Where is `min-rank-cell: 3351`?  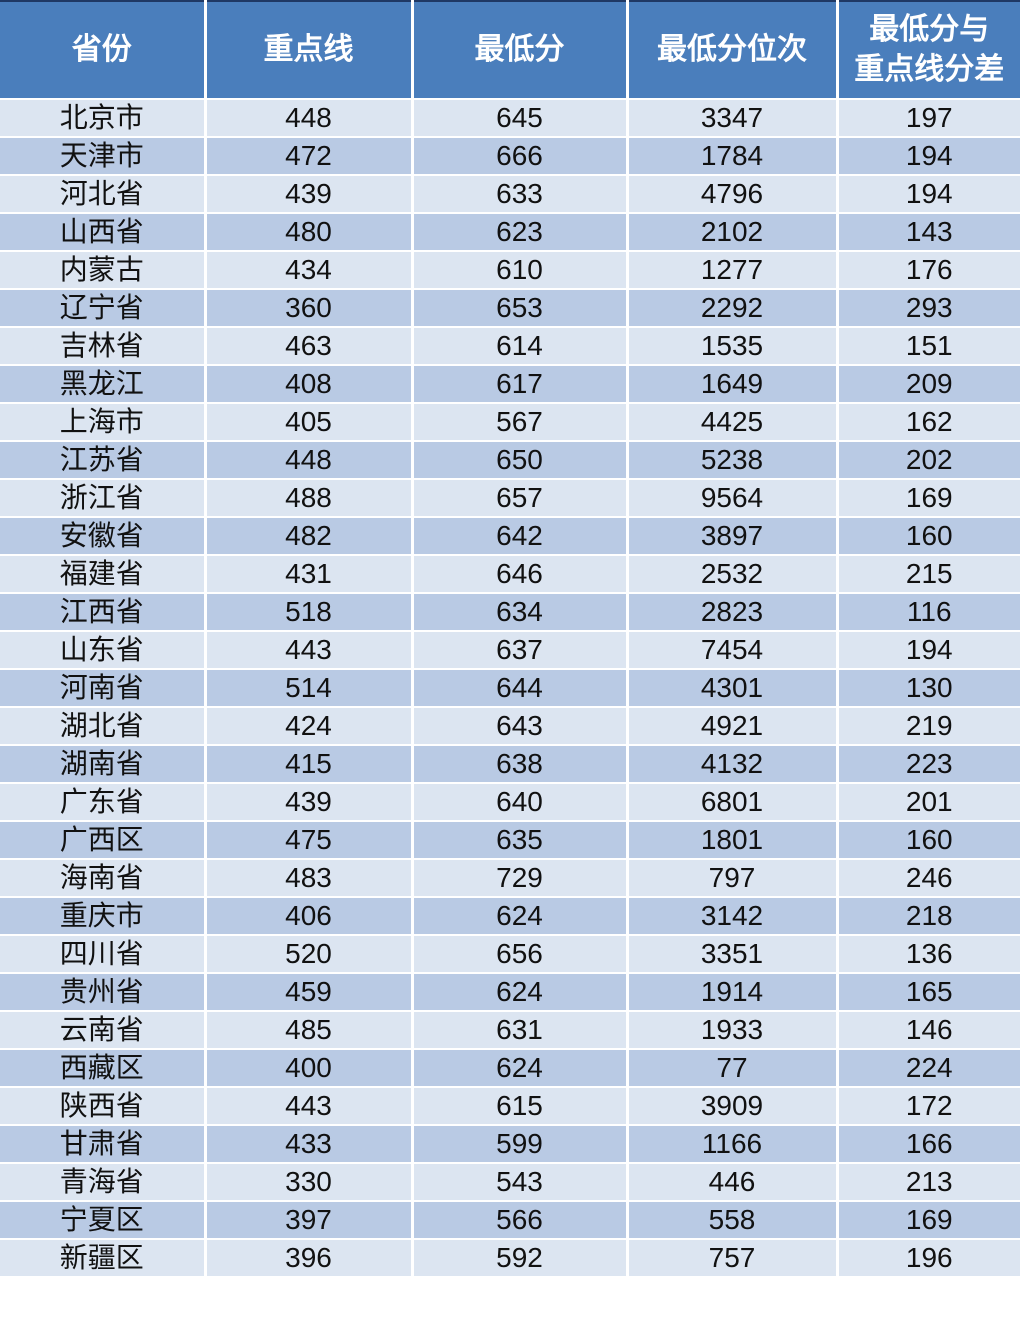 min-rank-cell: 3351 is located at coordinates (732, 954).